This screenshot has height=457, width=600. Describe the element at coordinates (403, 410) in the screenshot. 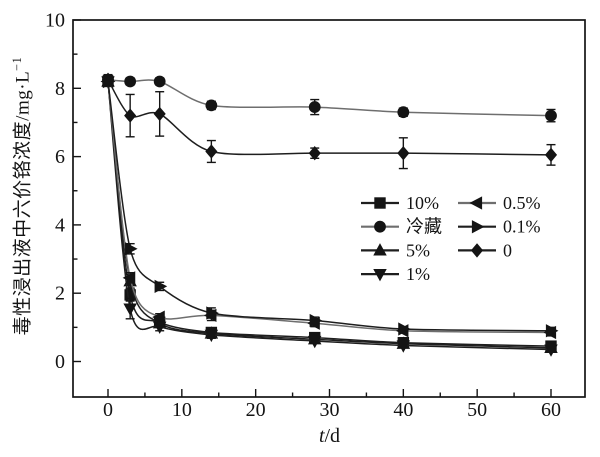

I see `x-tick-label: 40` at that location.